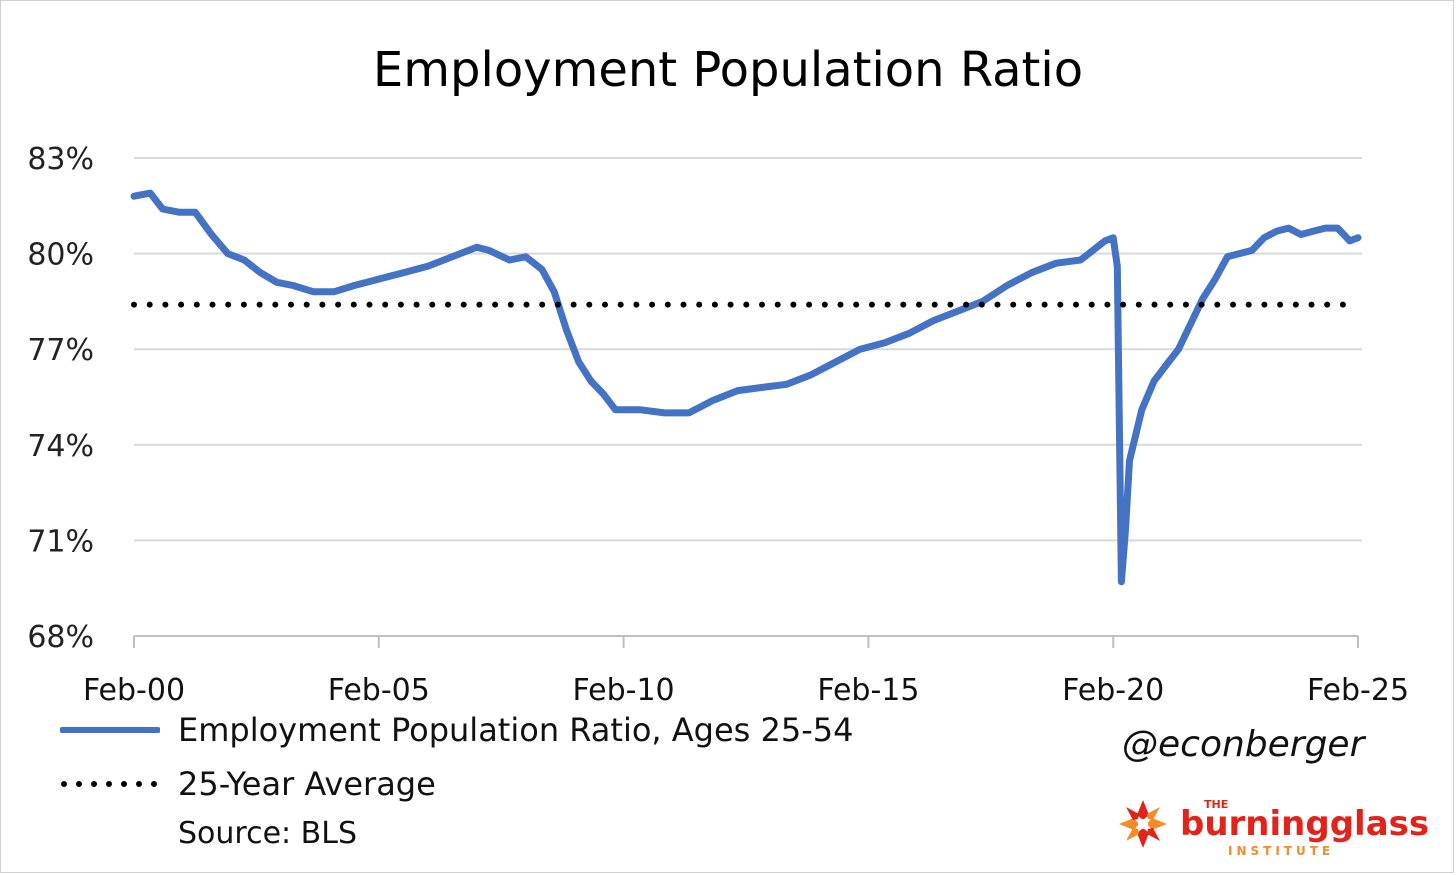  Describe the element at coordinates (1143, 824) in the screenshot. I see `sunburst-icon` at that location.